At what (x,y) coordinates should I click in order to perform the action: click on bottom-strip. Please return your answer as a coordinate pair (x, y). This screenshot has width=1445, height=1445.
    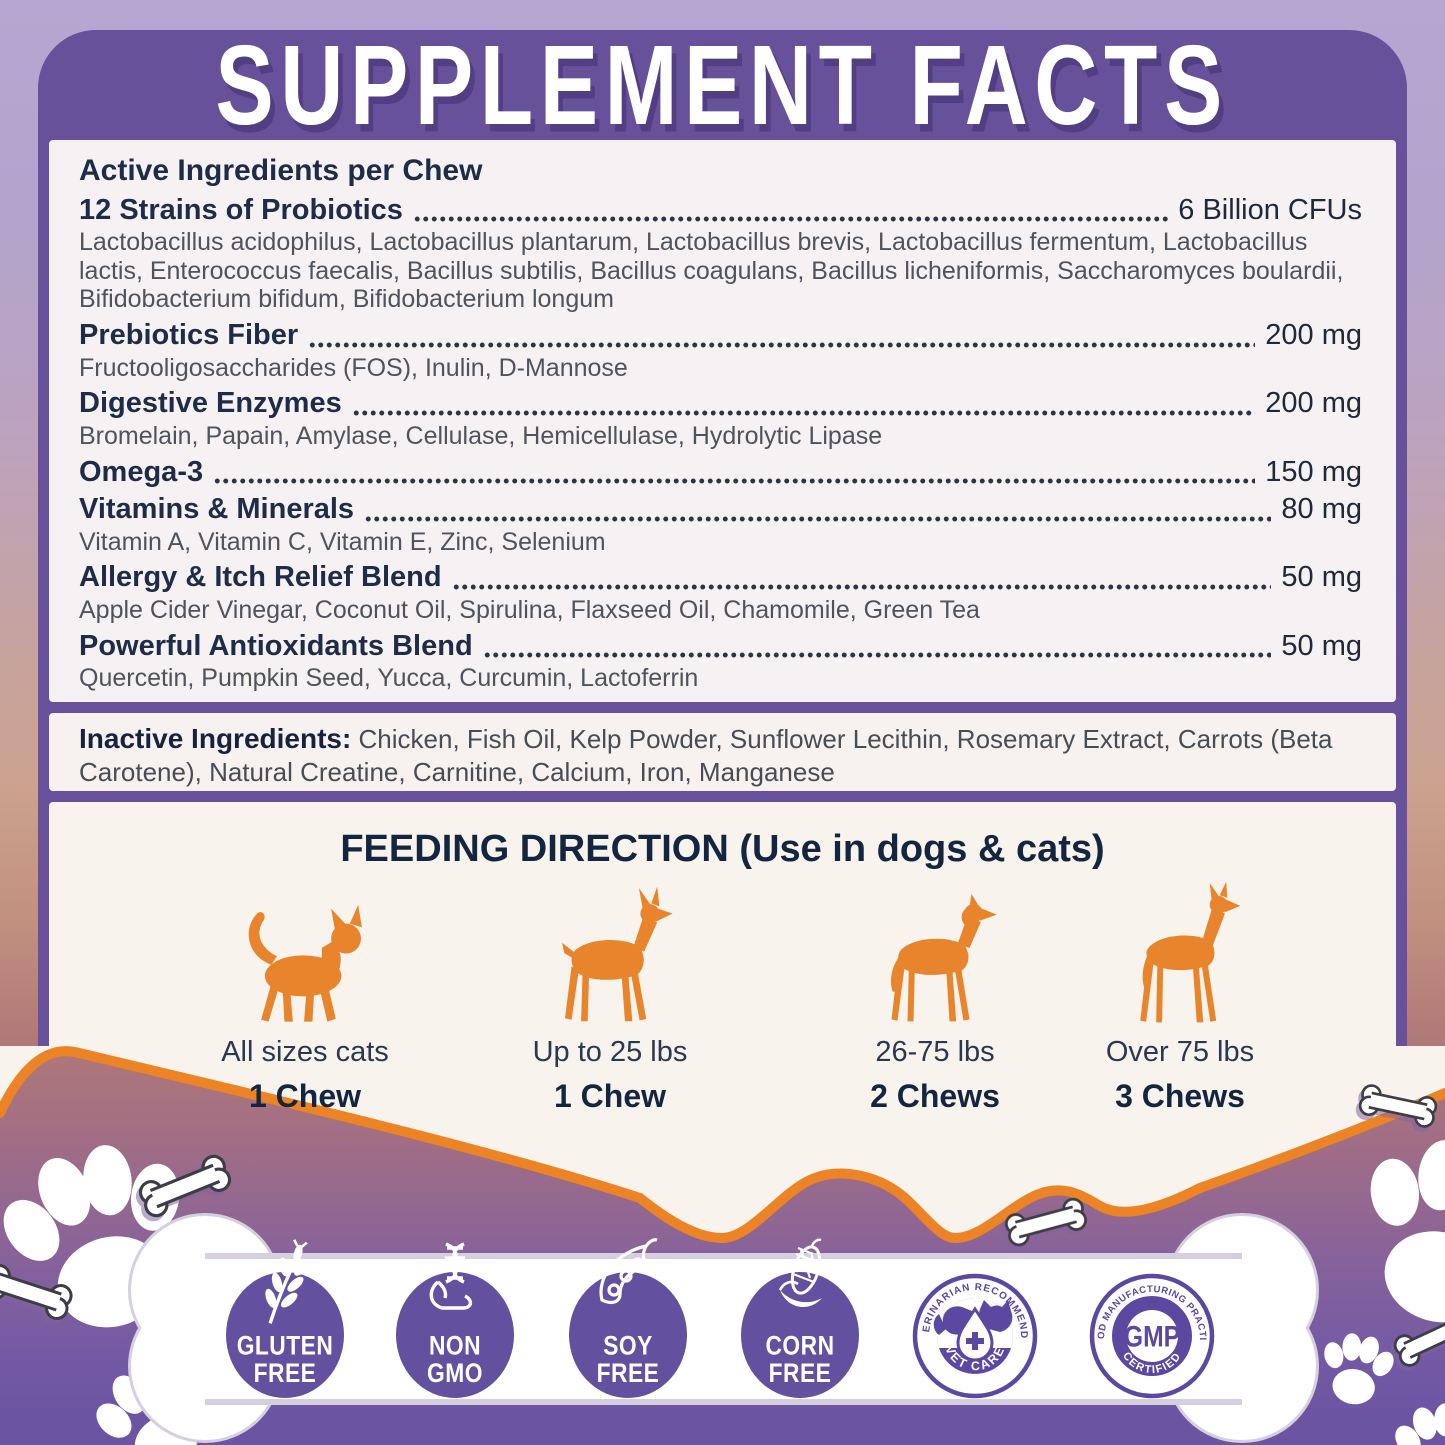
    Looking at the image, I should click on (722, 1426).